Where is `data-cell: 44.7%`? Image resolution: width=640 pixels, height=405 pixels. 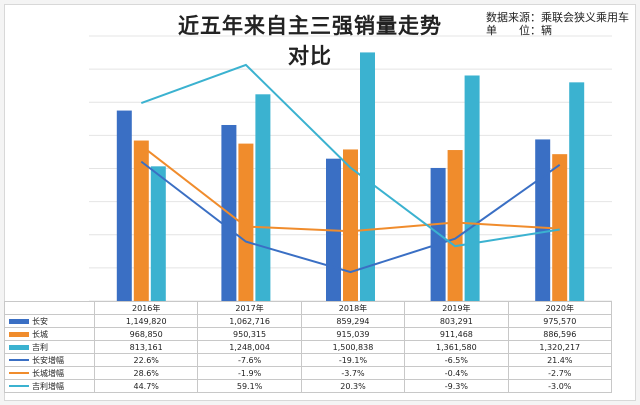
data-cell: 44.7% is located at coordinates (146, 386).